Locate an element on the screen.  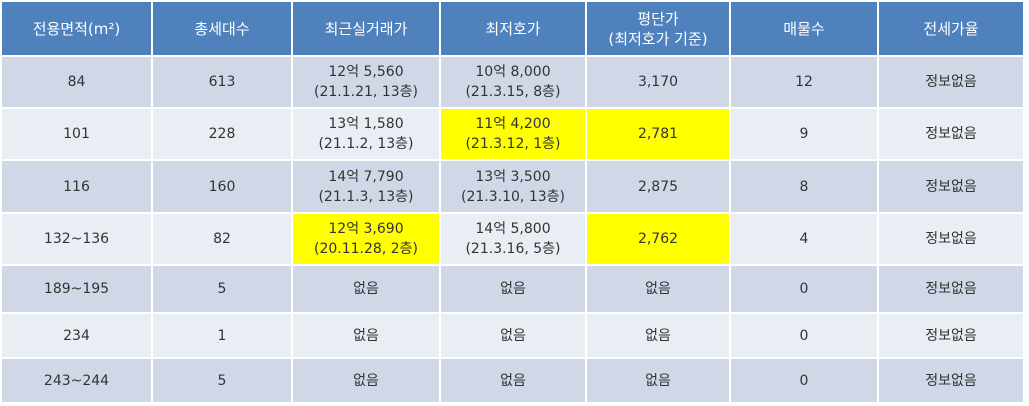
table-row: 189~195 5 없음 없음 없음 0 정보없음 is located at coordinates (512, 289).